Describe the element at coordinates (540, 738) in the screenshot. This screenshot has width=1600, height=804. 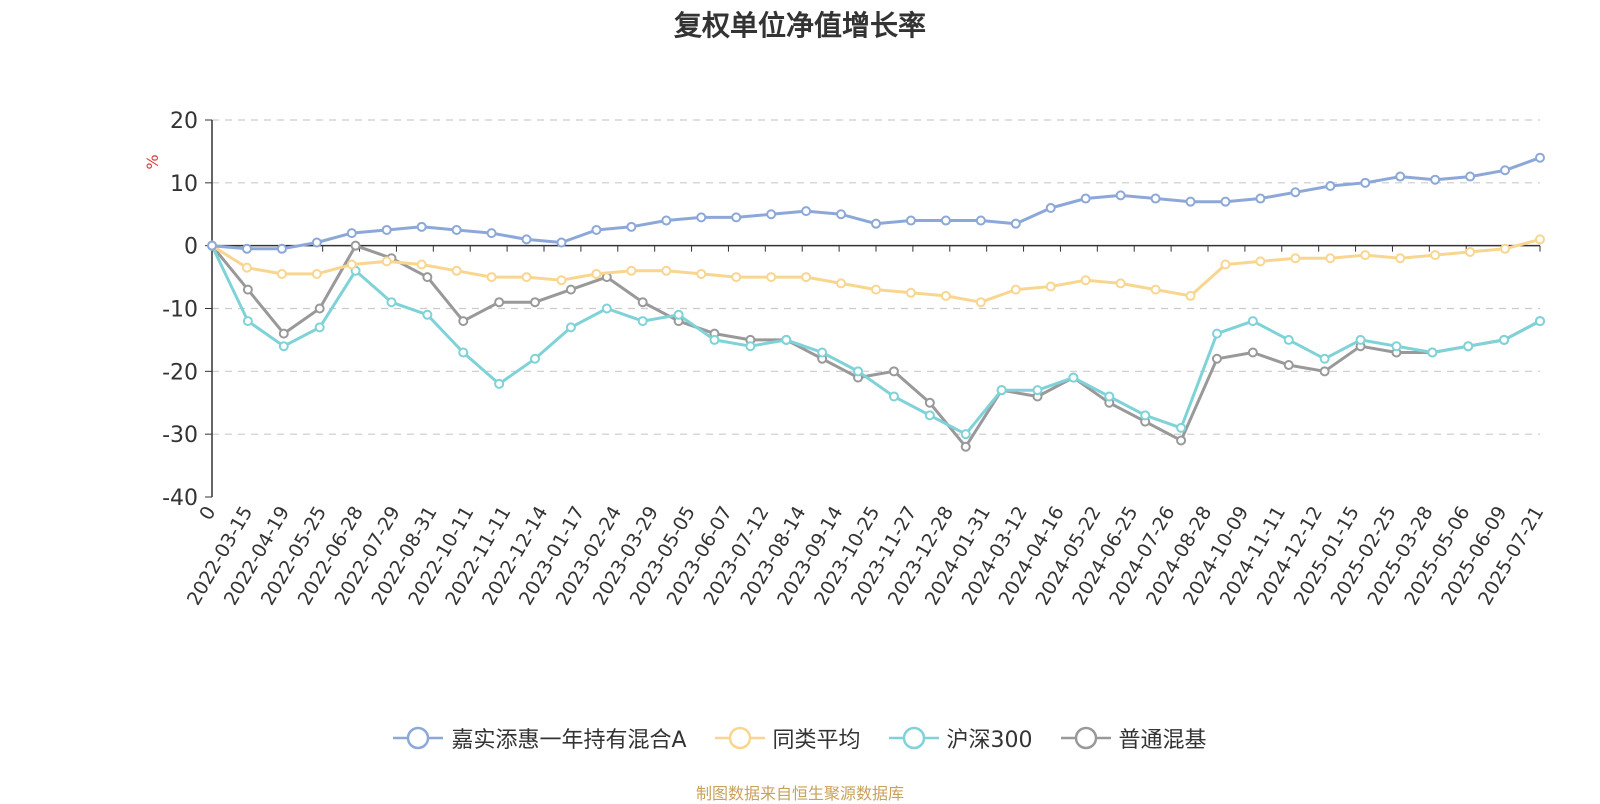
I see `legend-item: 嘉实添惠一年持有混合A` at that location.